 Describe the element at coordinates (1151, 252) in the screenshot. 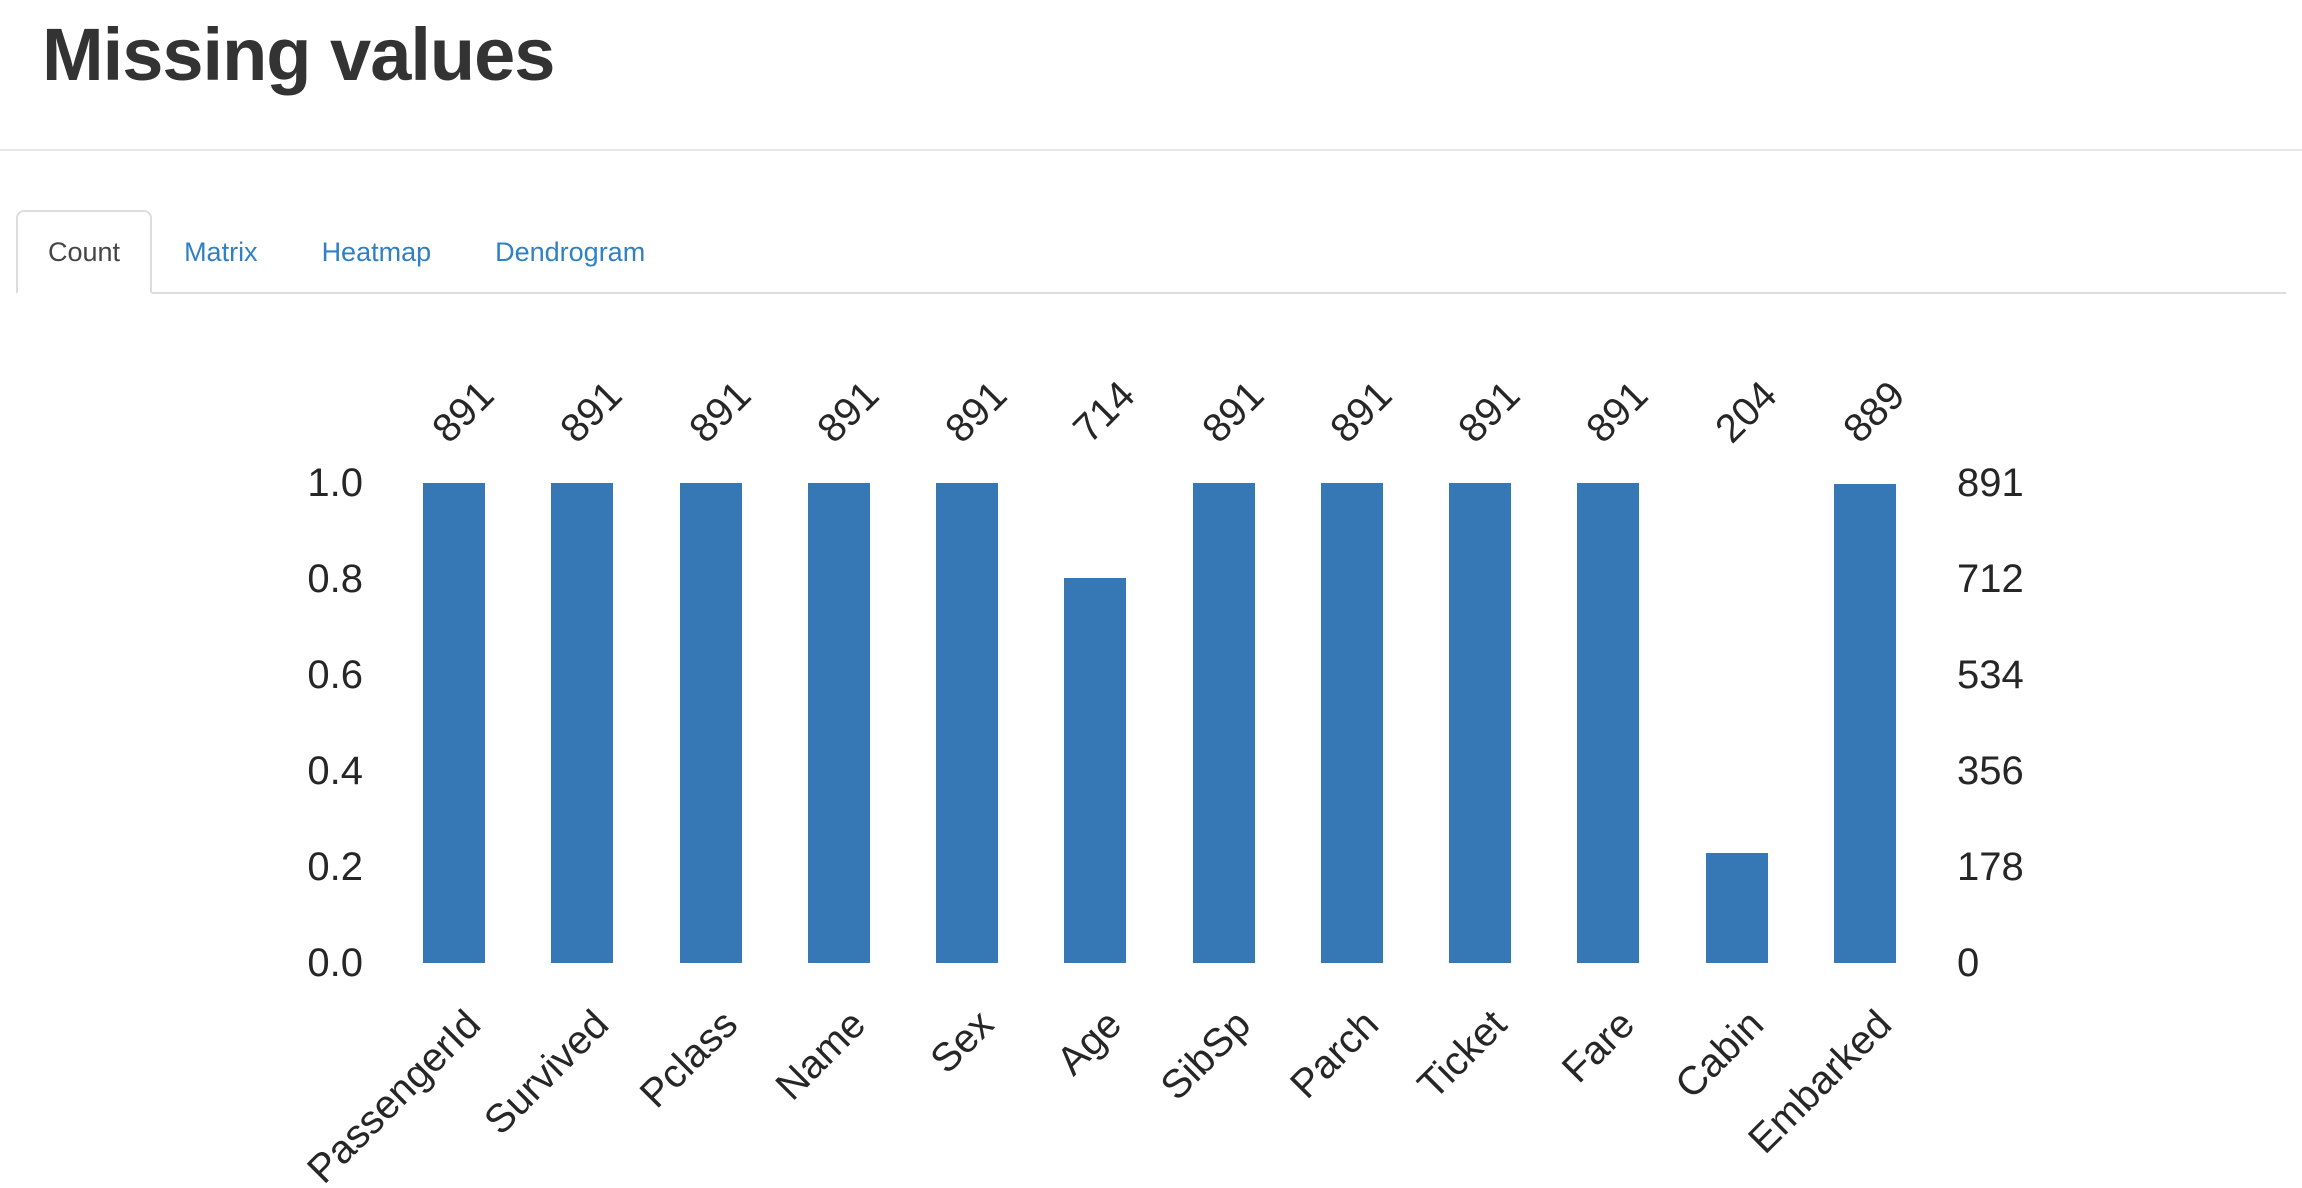

I see `tab-bar: Count Matrix Heatmap Dendrogram` at that location.